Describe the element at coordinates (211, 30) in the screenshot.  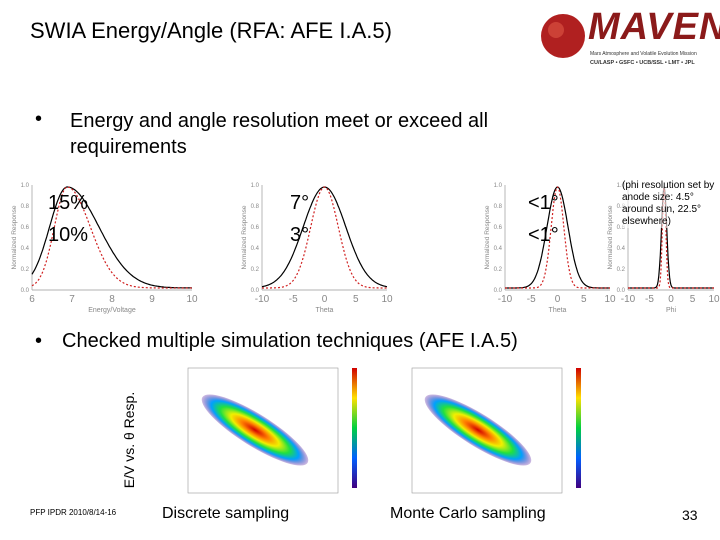
I see `slide-title: SWIA Energy/Angle (RFA: AFE I.A.5)` at that location.